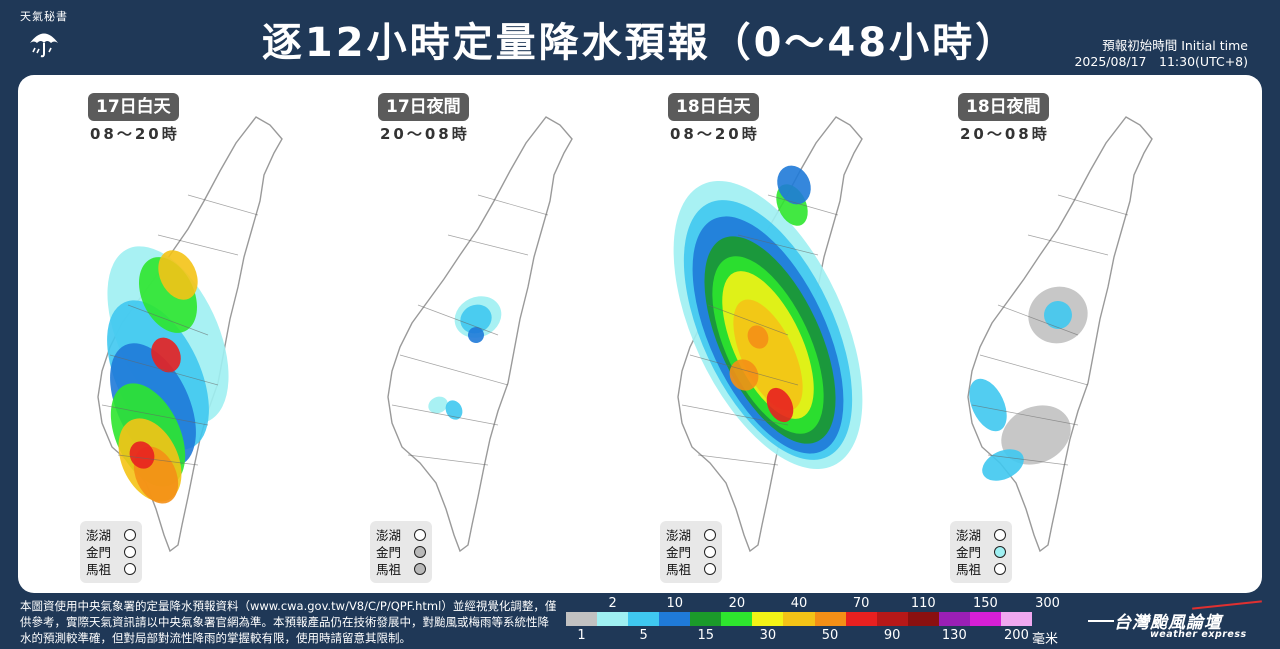 This screenshot has width=1280, height=649. Describe the element at coordinates (830, 635) in the screenshot. I see `legend-bottom-label: 50` at that location.